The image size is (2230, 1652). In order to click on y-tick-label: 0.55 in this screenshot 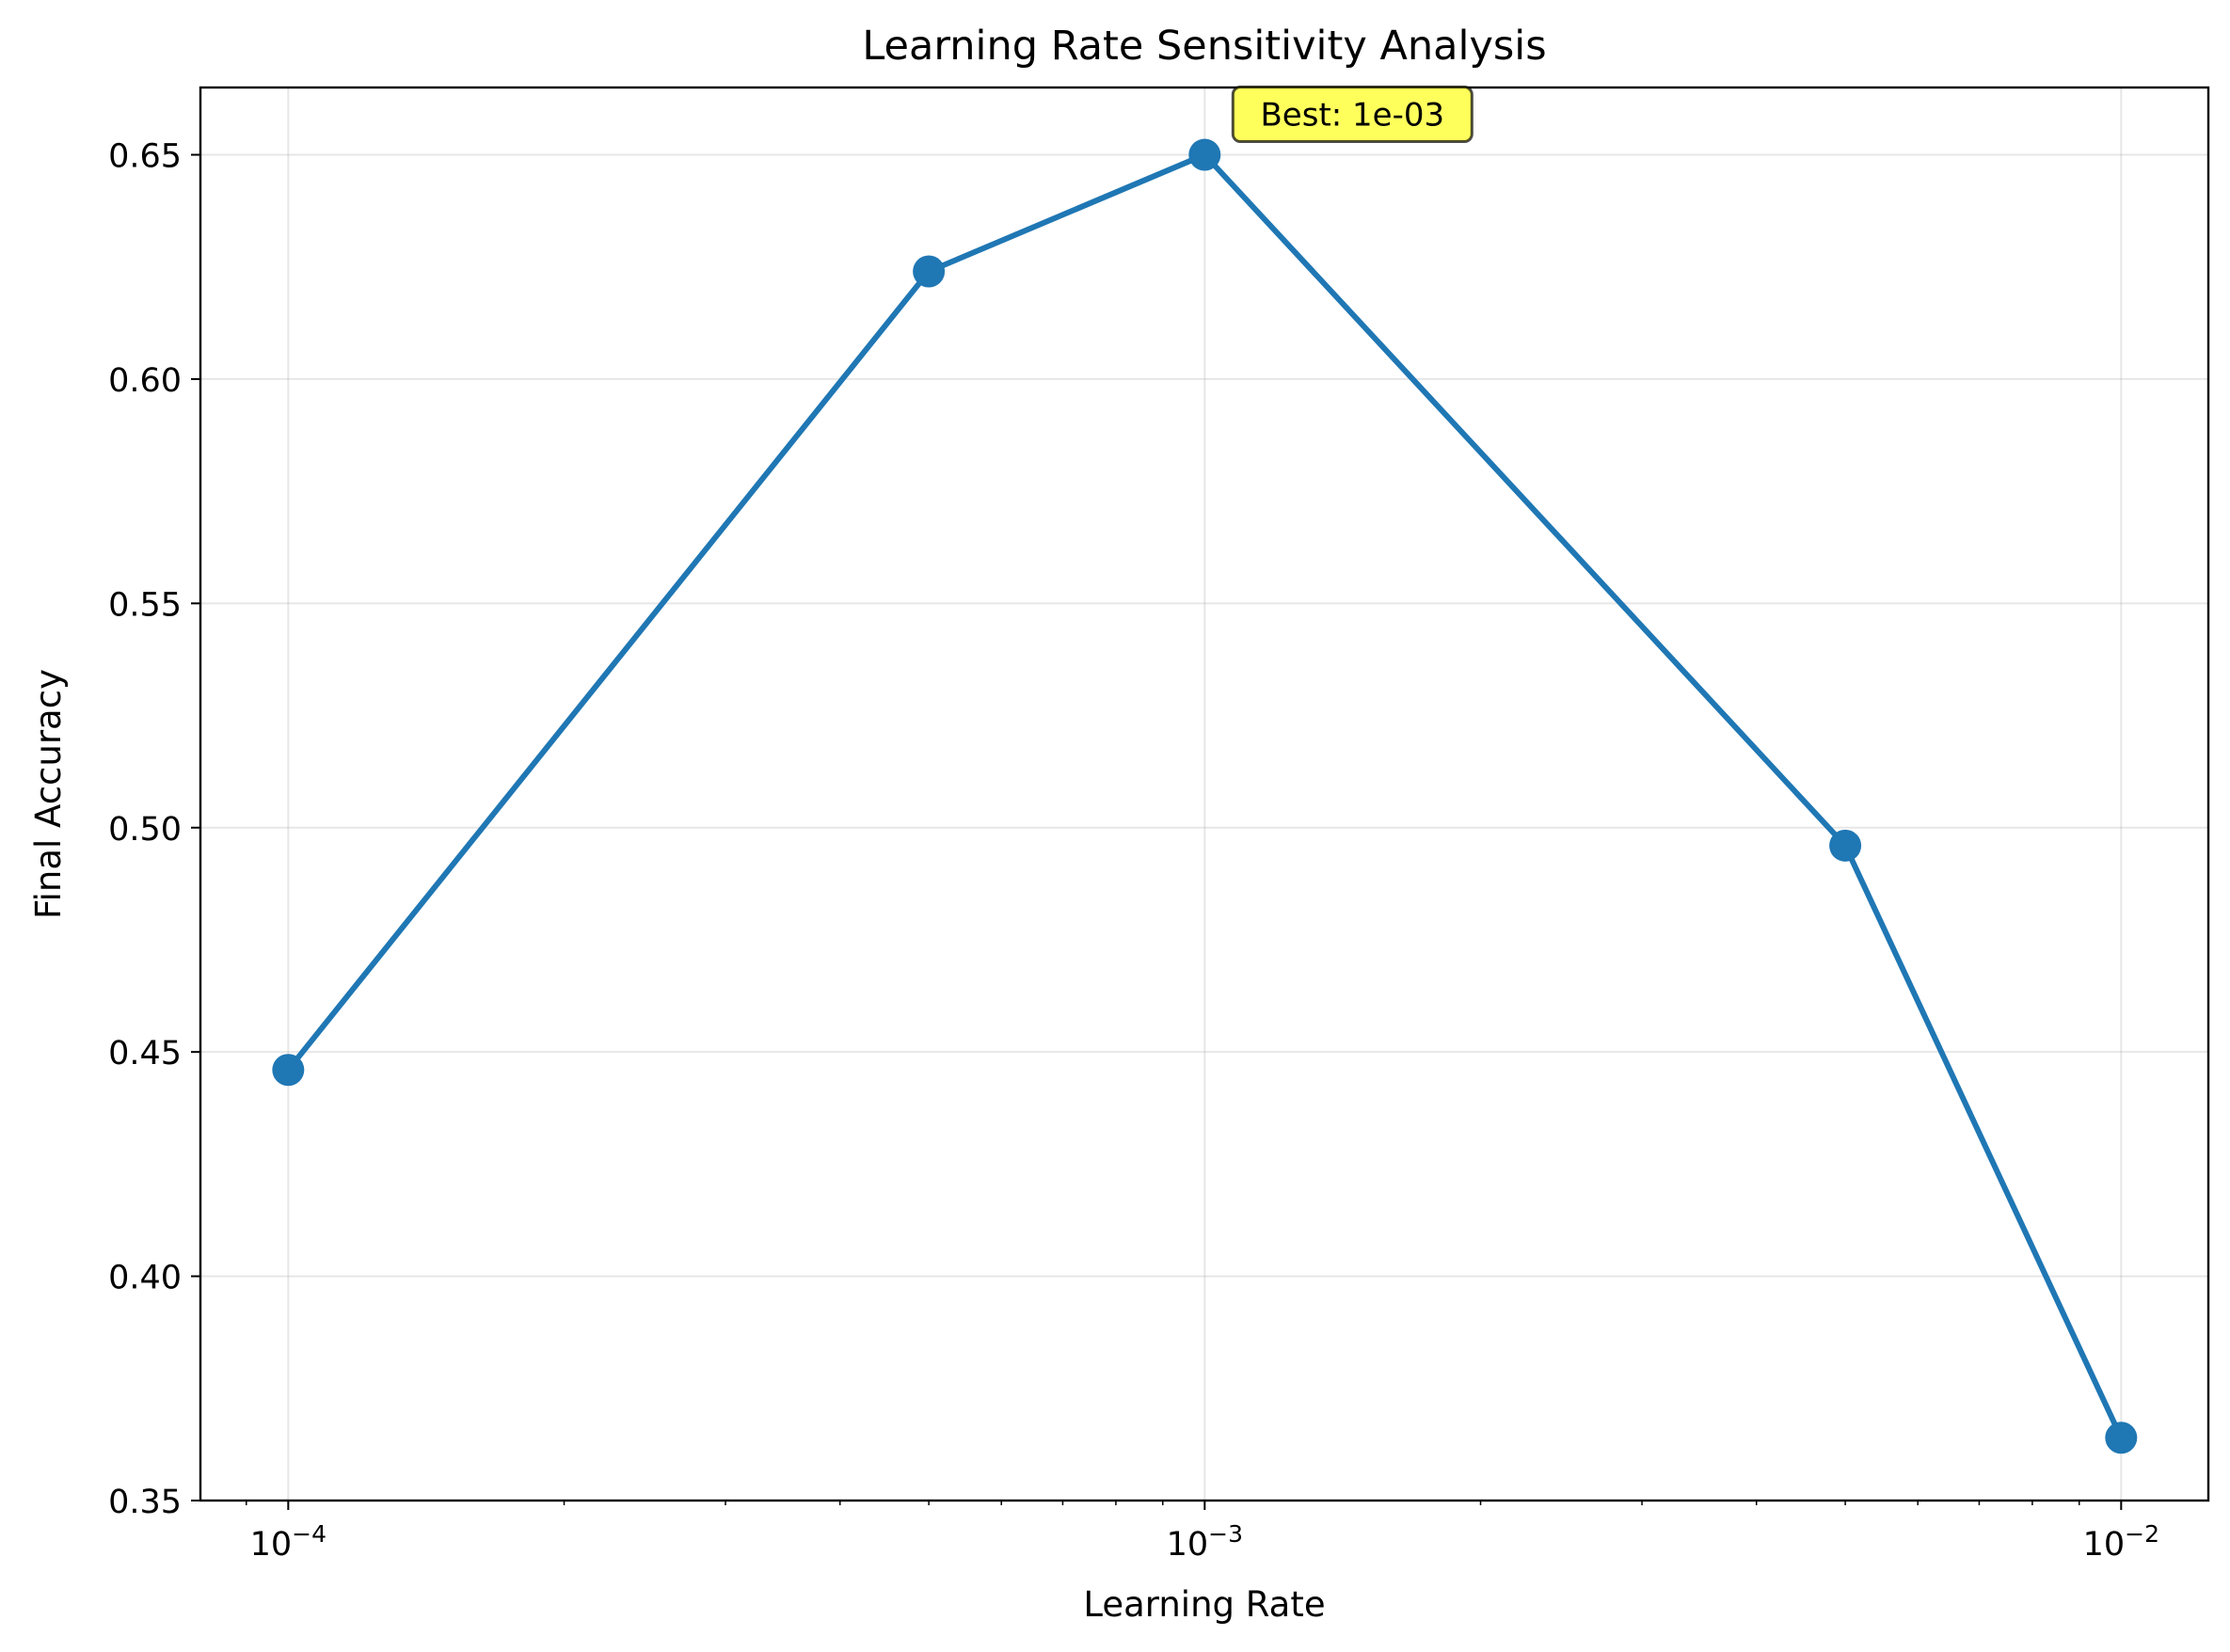, I will do `click(145, 605)`.